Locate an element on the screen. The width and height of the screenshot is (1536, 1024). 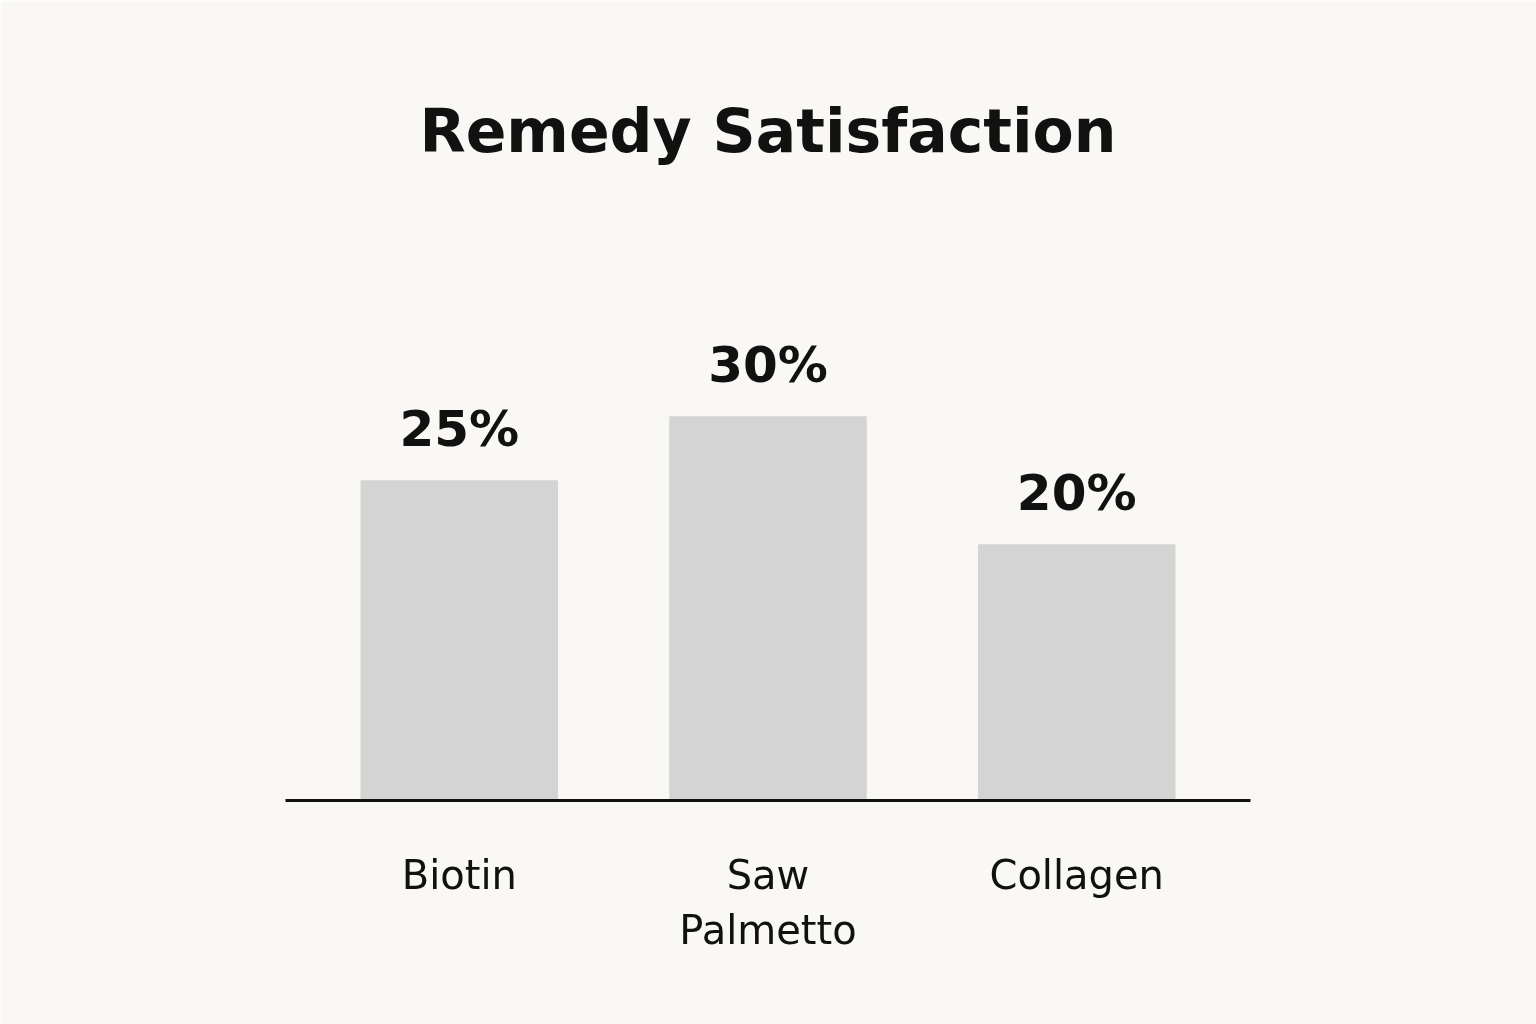
chart-title: Remedy Satisfaction is located at coordinates (768, 130).